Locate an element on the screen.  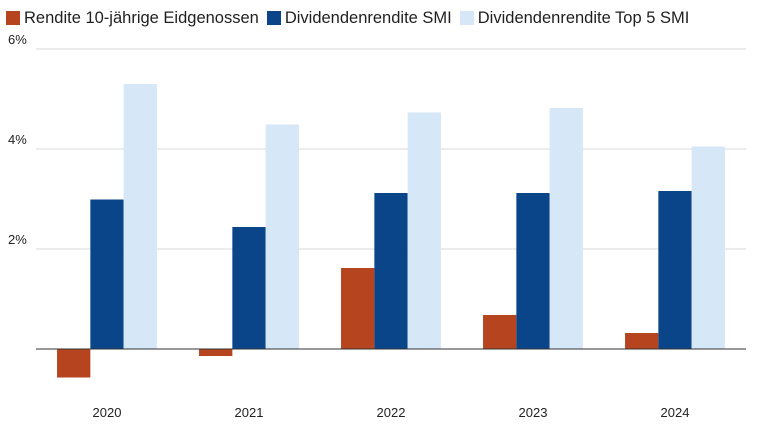
x-tick-label: 2021 is located at coordinates (249, 412).